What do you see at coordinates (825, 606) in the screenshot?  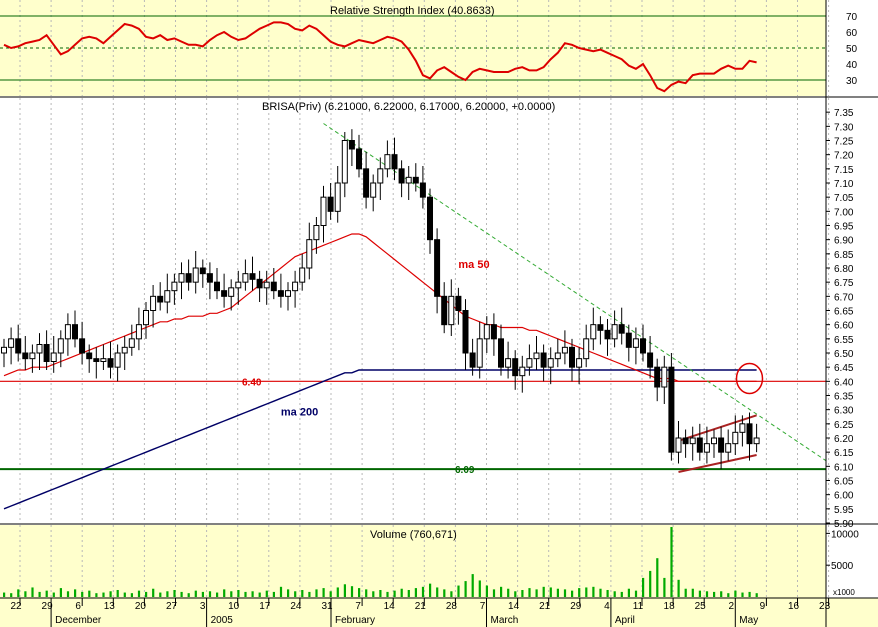 I see `x-tick-label: 23` at bounding box center [825, 606].